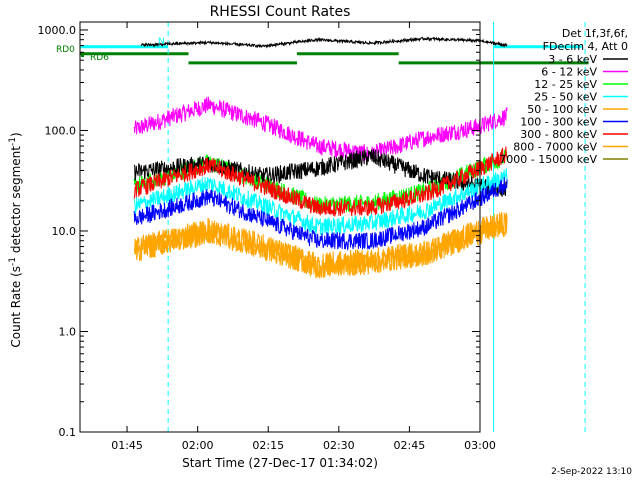 This screenshot has width=640, height=480. I want to click on x-tick-label-3: 02:30, so click(339, 445).